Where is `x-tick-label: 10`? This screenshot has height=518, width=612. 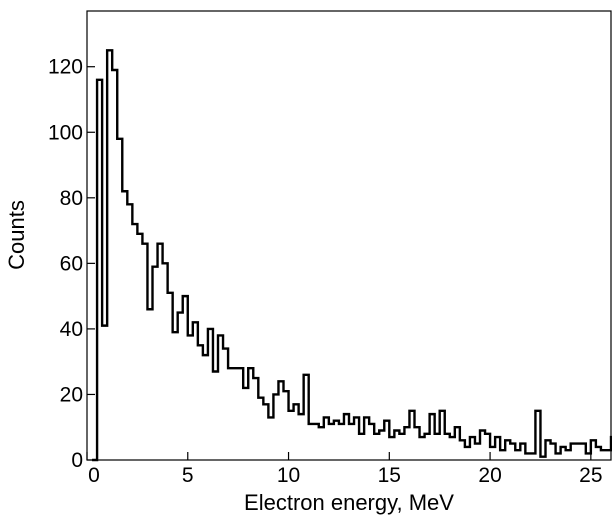 x-tick-label: 10 is located at coordinates (288, 475).